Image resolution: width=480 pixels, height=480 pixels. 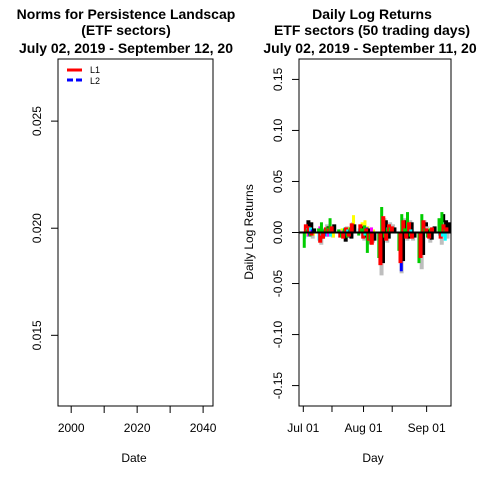 What do you see at coordinates (364, 428) in the screenshot?
I see `right-x-tick-label: Aug 01` at bounding box center [364, 428].